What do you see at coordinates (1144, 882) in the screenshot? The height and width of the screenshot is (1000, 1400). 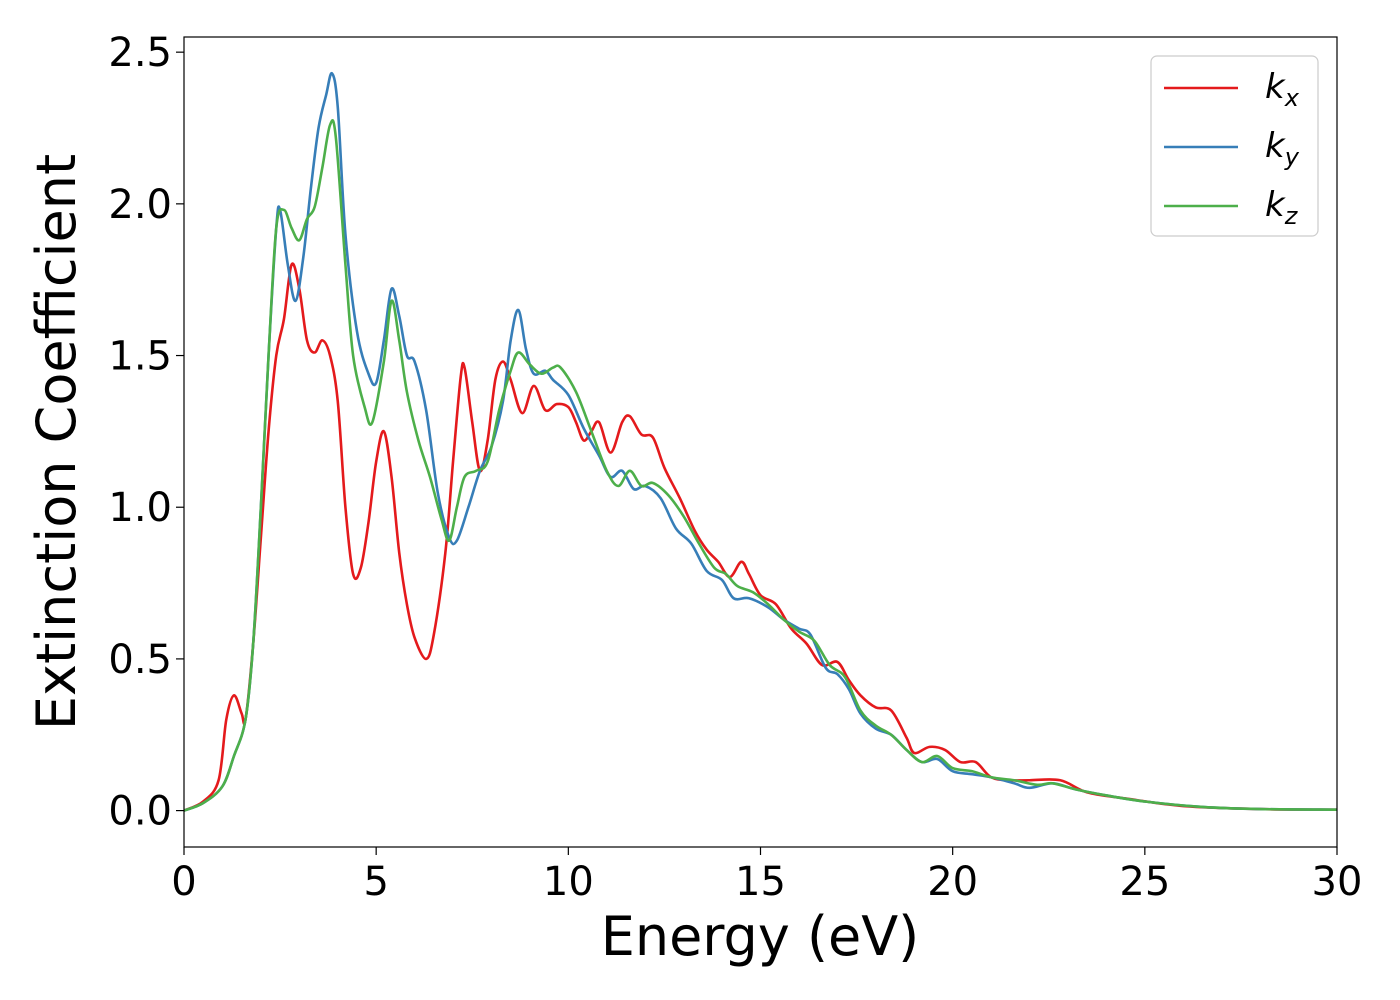 I see `x-tick-label: 25` at bounding box center [1144, 882].